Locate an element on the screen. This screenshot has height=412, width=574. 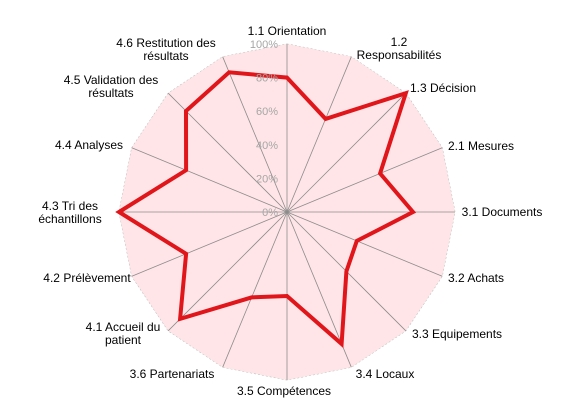
axis-label-4-3-tri-des-echantillons: 4.3 Tri des échantillons is located at coordinates (69, 212).